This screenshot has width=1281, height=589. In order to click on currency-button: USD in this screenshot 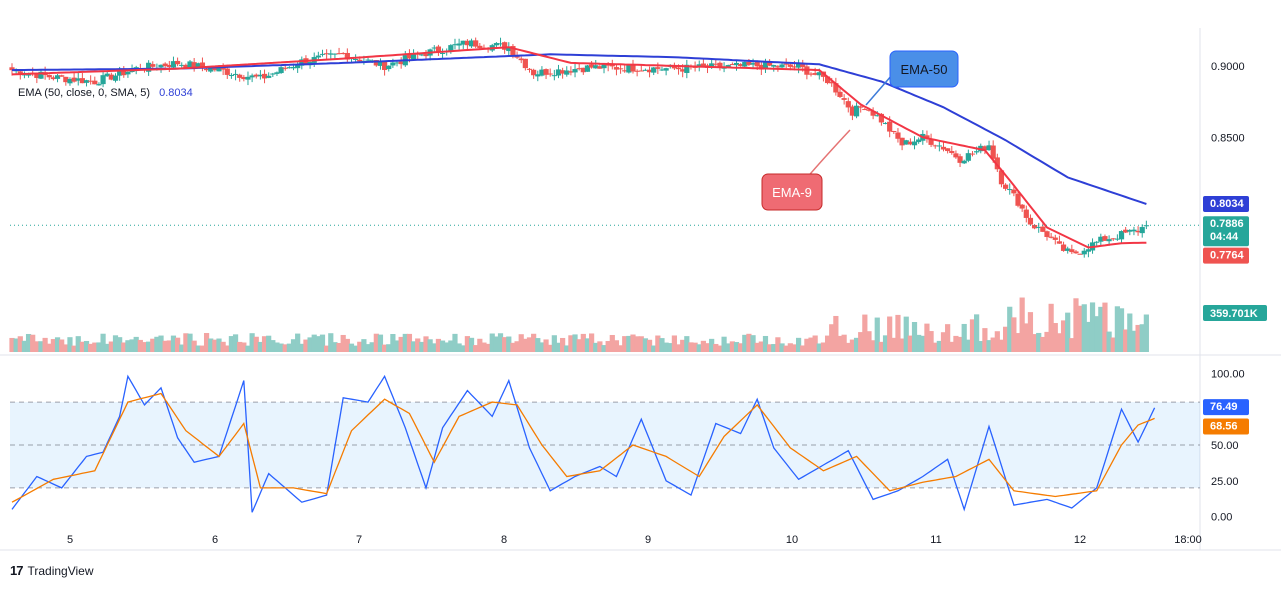, I will do `click(1236, 44)`.